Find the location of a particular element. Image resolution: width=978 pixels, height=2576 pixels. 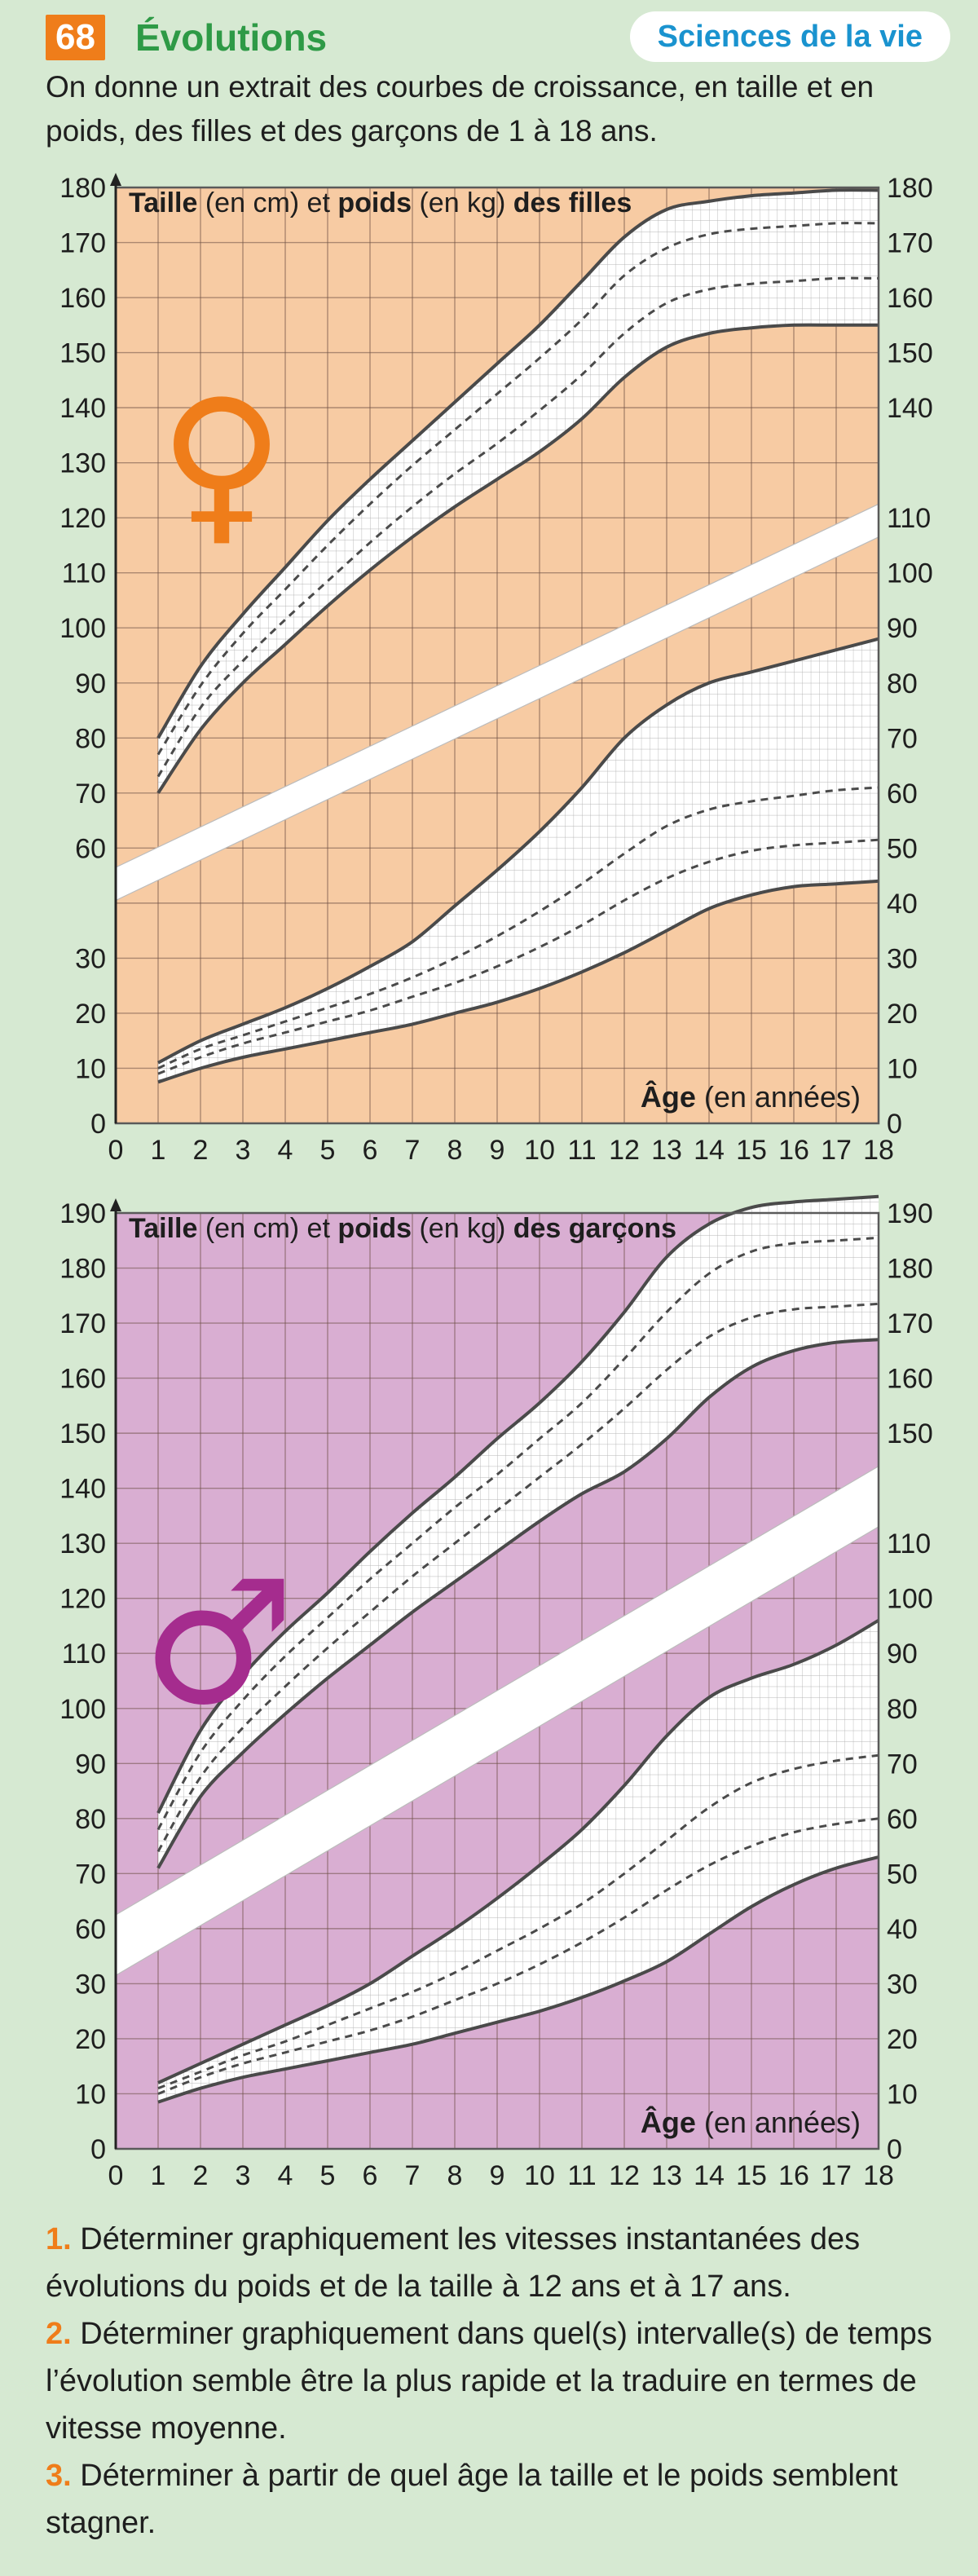

right-tick-label: 150 is located at coordinates (910, 1433).